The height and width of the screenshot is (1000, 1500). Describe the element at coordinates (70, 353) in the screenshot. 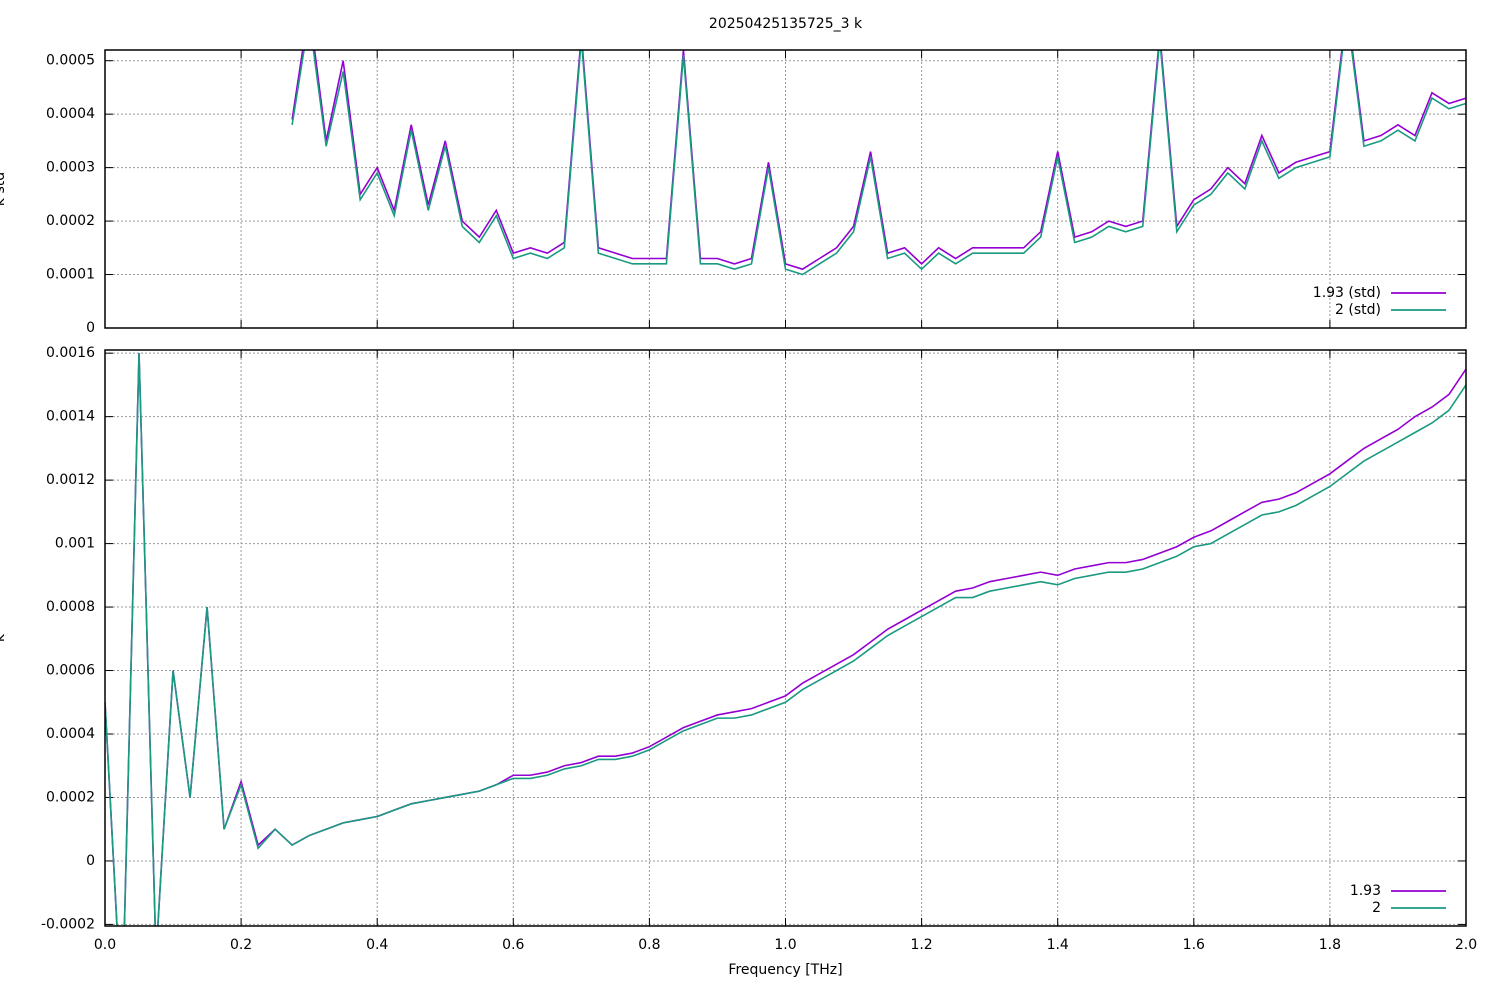

I see `y-tick-label: 0.0016` at that location.